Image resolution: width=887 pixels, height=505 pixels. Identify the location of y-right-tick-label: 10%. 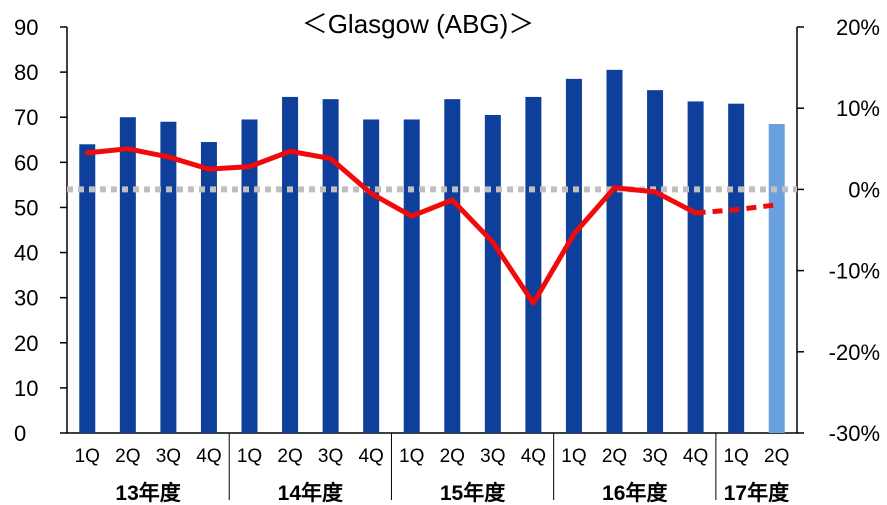
(858, 108).